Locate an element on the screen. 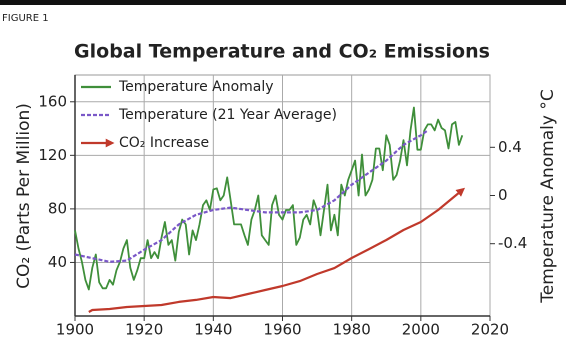  x-tick-label: 2020 is located at coordinates (490, 330).